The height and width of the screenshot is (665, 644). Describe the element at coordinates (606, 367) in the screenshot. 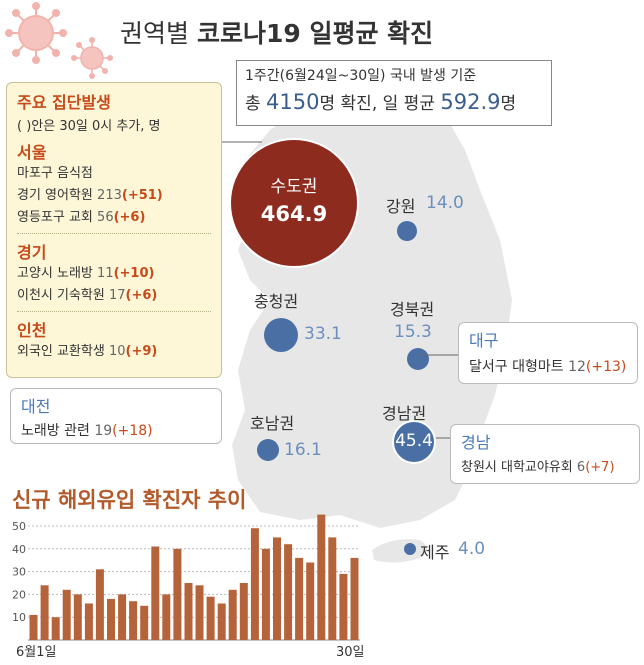

I see `daegu-added: (+13)` at that location.